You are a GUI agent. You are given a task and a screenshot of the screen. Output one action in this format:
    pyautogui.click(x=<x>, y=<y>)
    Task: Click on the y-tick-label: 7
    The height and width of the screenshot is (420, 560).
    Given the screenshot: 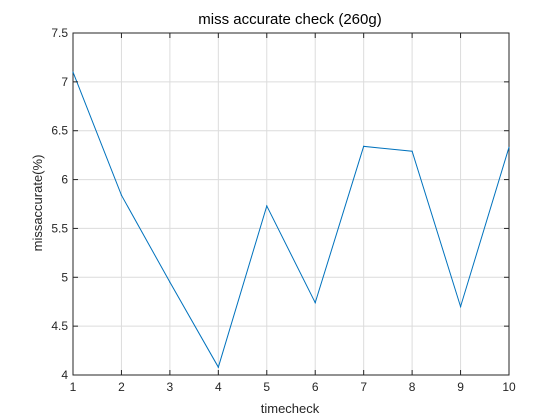 What is the action you would take?
    pyautogui.click(x=64, y=82)
    